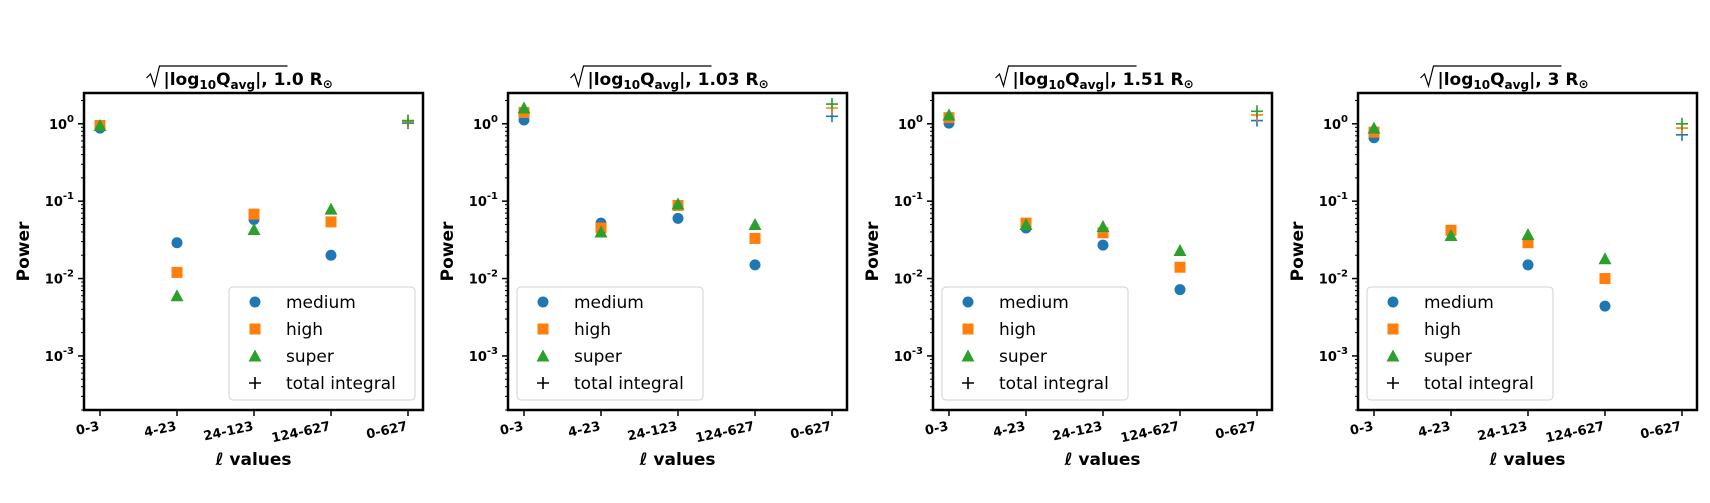 This screenshot has width=1710, height=503. What do you see at coordinates (1103, 81) in the screenshot?
I see `chart-title: |log10Qavg|, 1.51 R⊙` at bounding box center [1103, 81].